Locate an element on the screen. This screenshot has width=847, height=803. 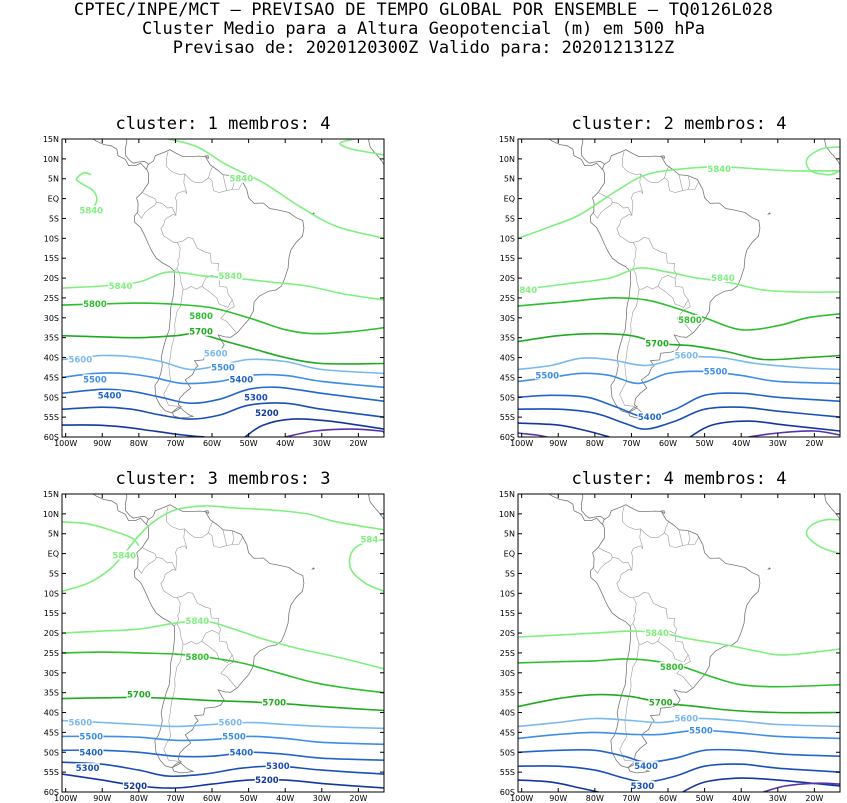
panel-title-cluster-1: cluster: 1 membros: 4 is located at coordinates (223, 124).